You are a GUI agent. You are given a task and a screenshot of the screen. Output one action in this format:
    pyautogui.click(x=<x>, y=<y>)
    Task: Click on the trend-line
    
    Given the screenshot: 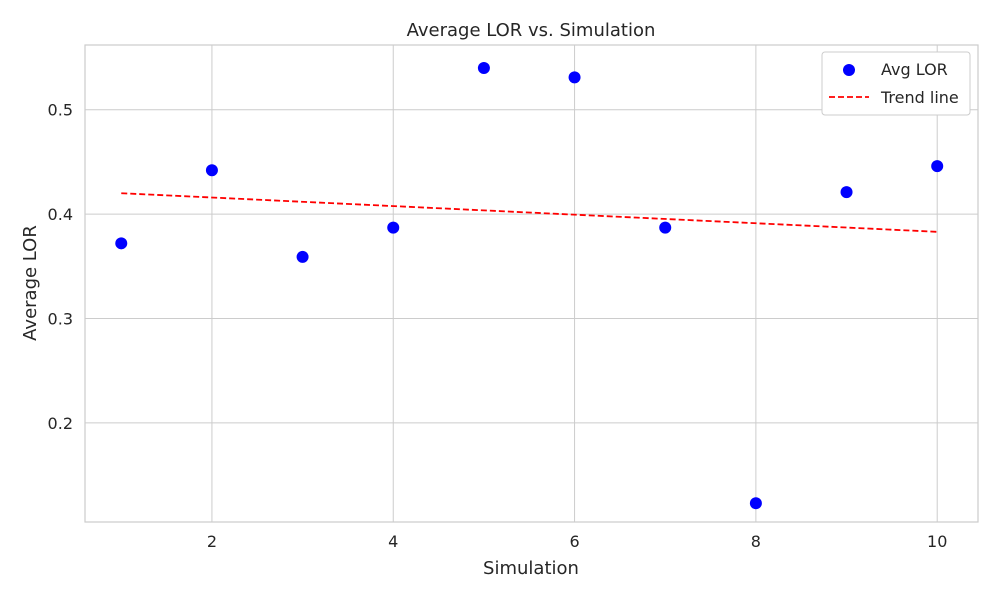 What is the action you would take?
    pyautogui.click(x=529, y=212)
    